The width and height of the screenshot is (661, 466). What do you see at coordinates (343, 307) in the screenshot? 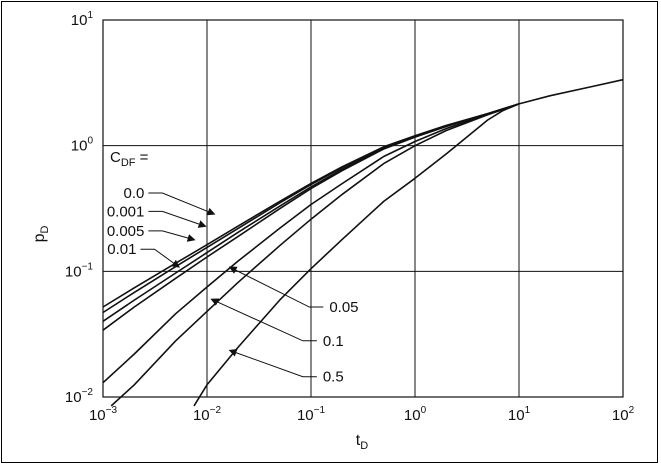
I see `annotation-label: 0.05` at bounding box center [343, 307].